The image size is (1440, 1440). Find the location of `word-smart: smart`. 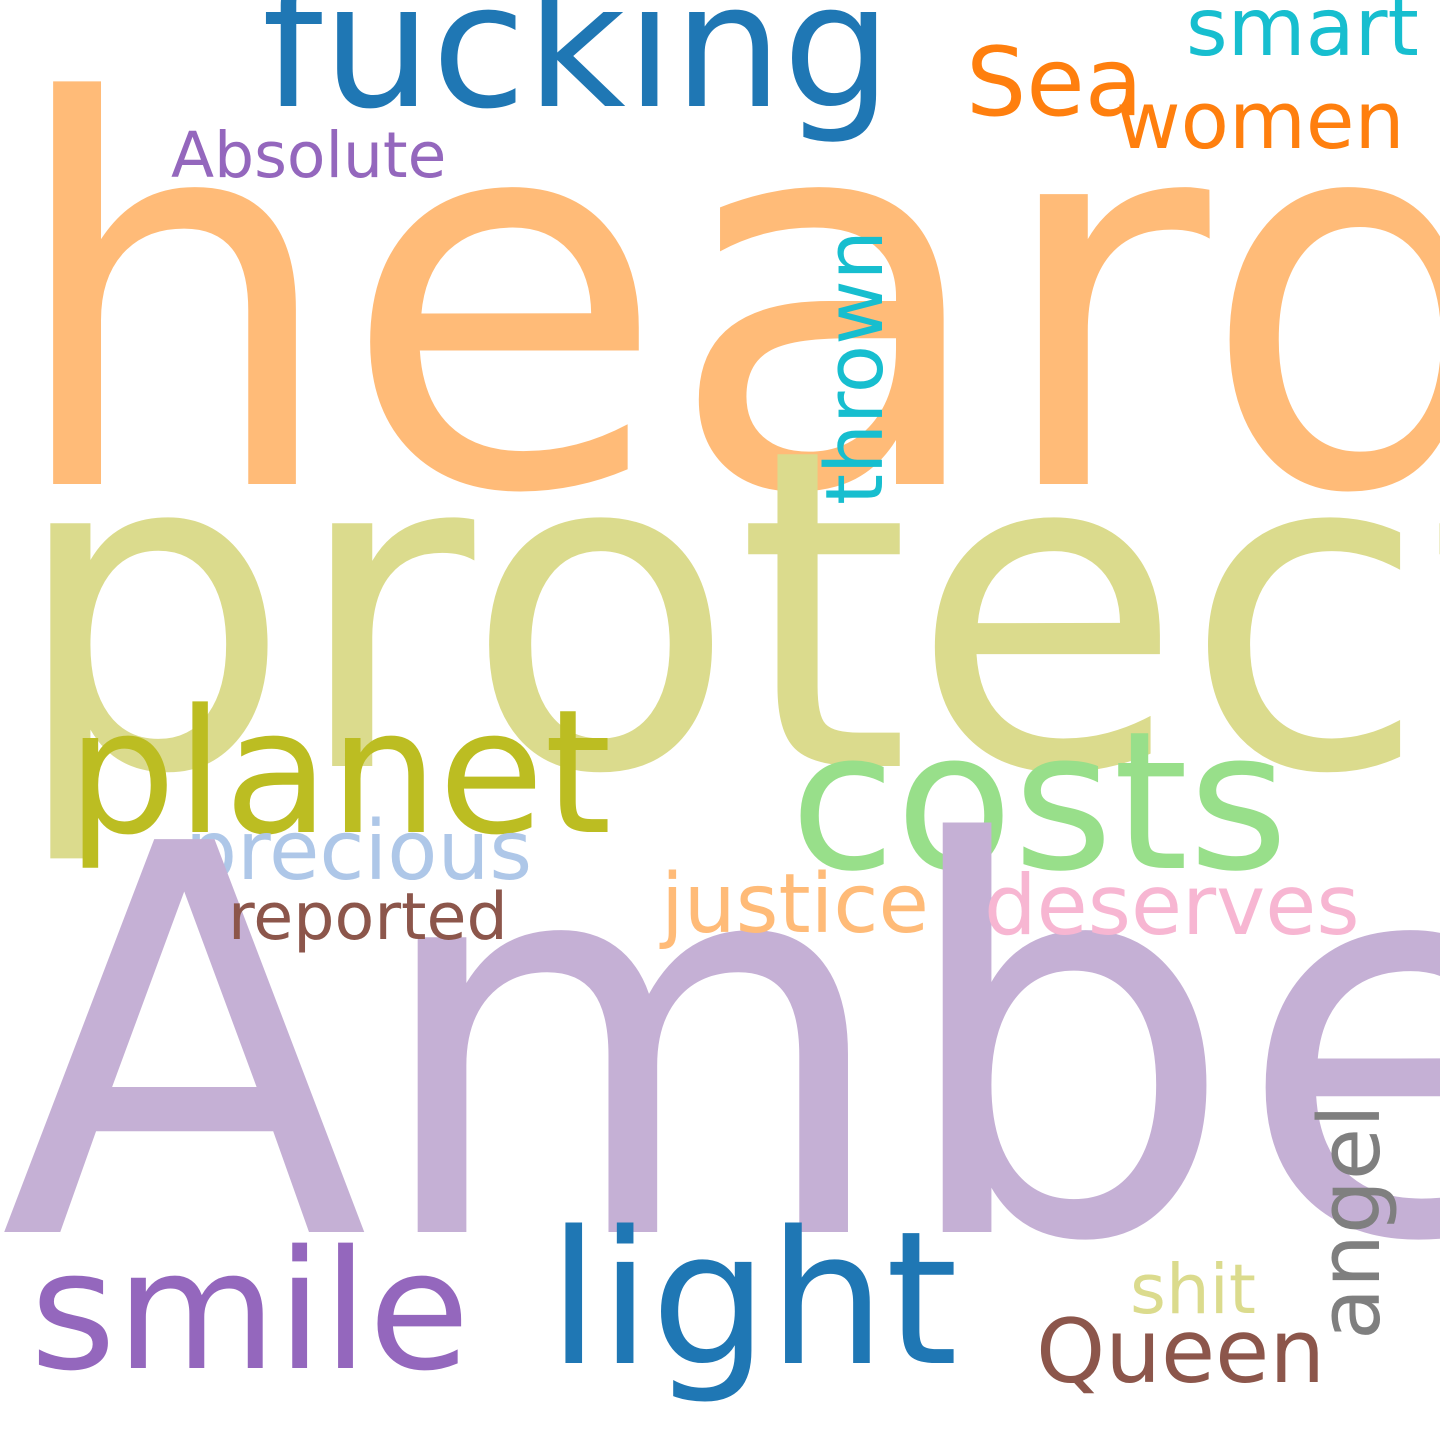

word-smart: smart is located at coordinates (1302, 37).